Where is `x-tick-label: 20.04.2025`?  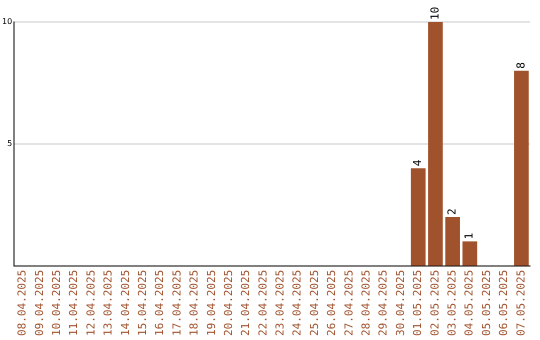
x-tick-label: 20.04.2025 is located at coordinates (228, 303).